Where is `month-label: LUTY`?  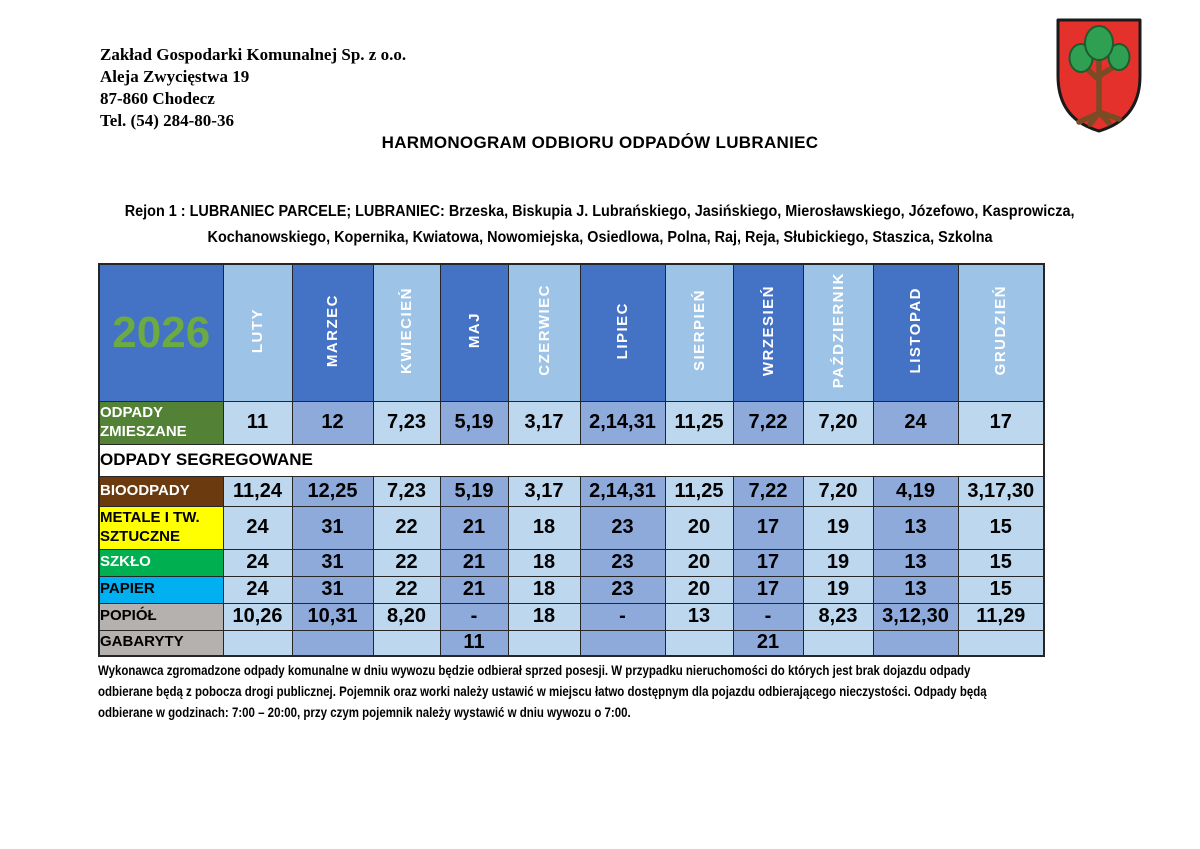
month-label: LUTY is located at coordinates (257, 330).